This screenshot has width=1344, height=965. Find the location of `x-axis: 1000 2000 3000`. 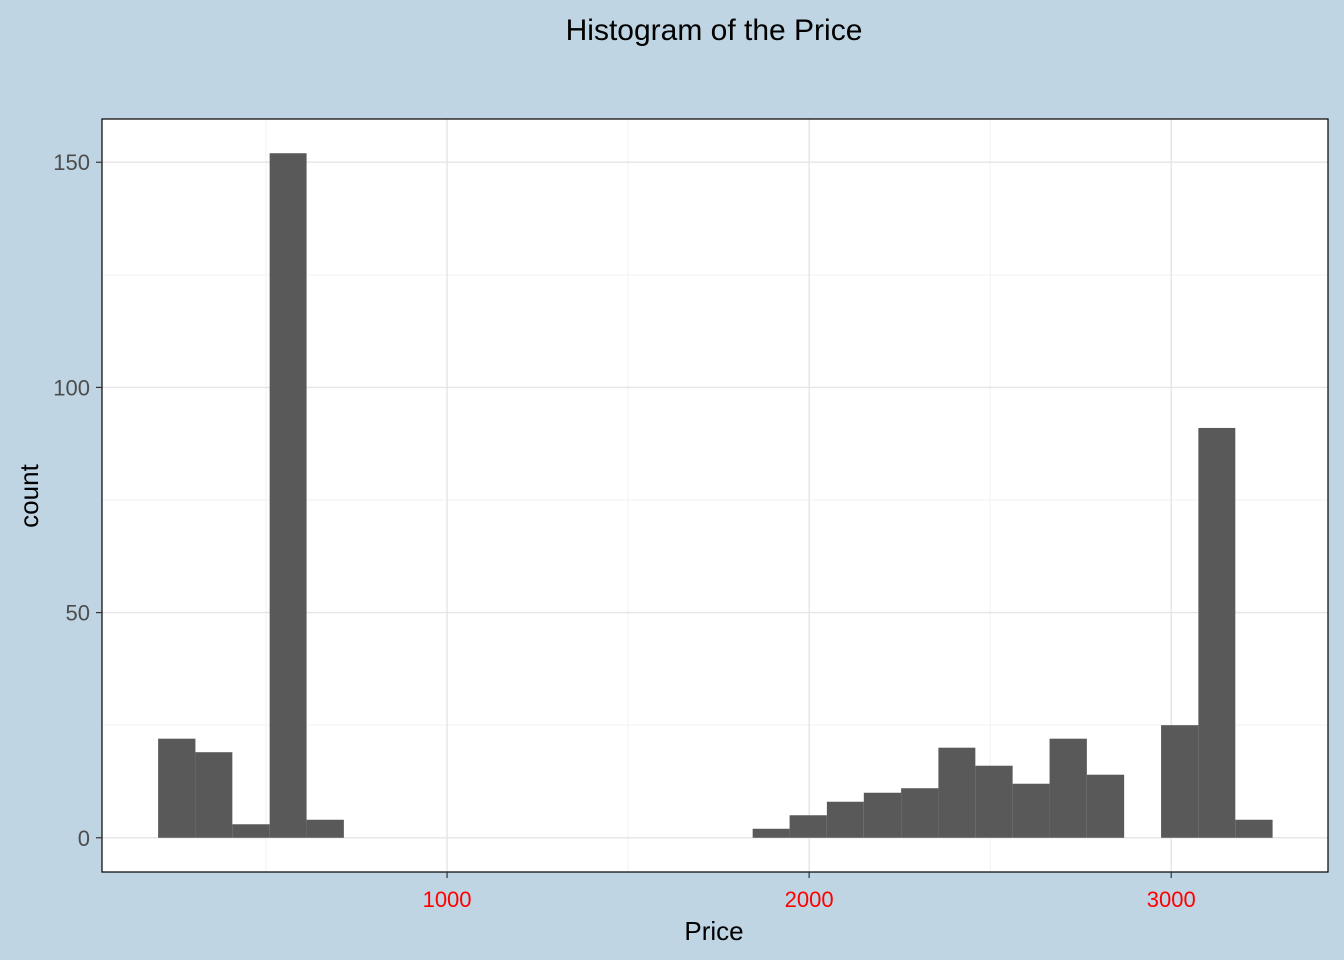

x-axis: 1000 2000 3000 is located at coordinates (809, 892).